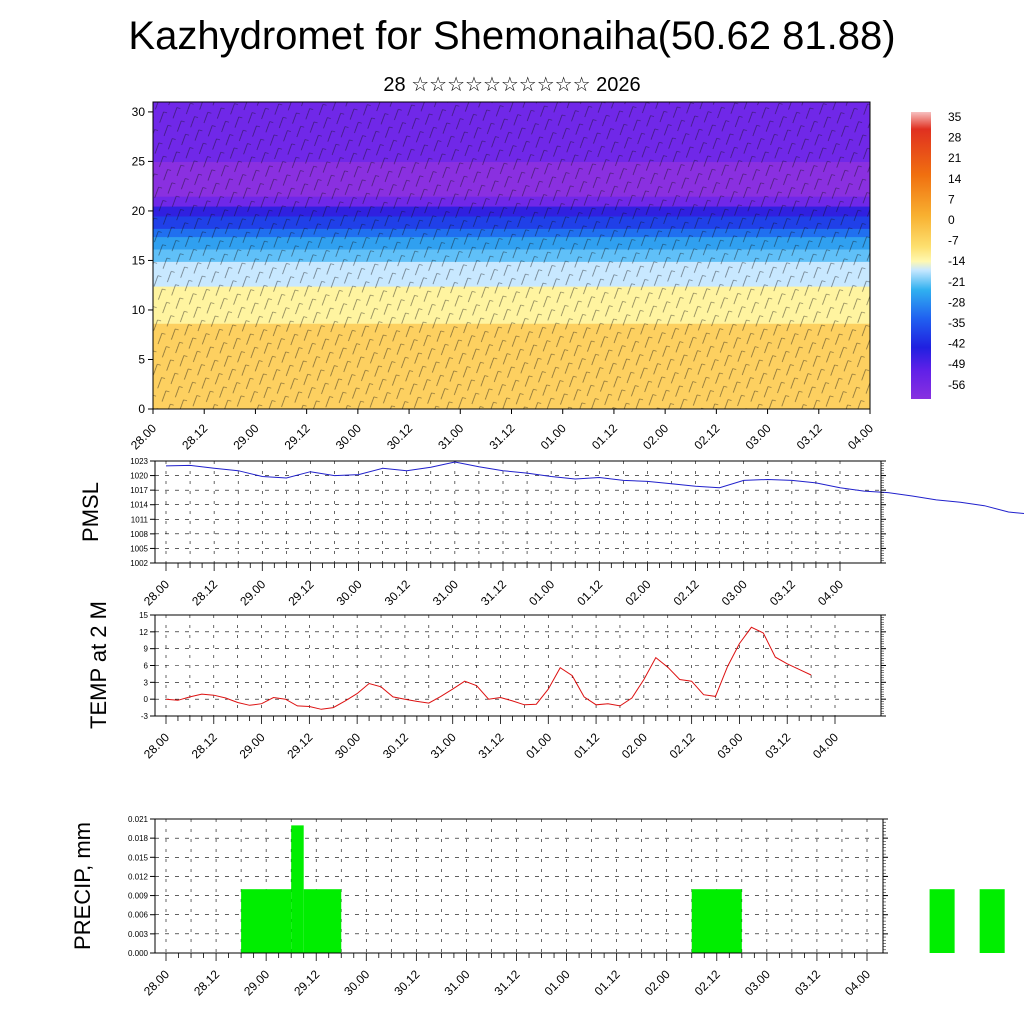 This screenshot has height=1024, width=1024. I want to click on pmsl-ytick-label: 1023, so click(139, 461).